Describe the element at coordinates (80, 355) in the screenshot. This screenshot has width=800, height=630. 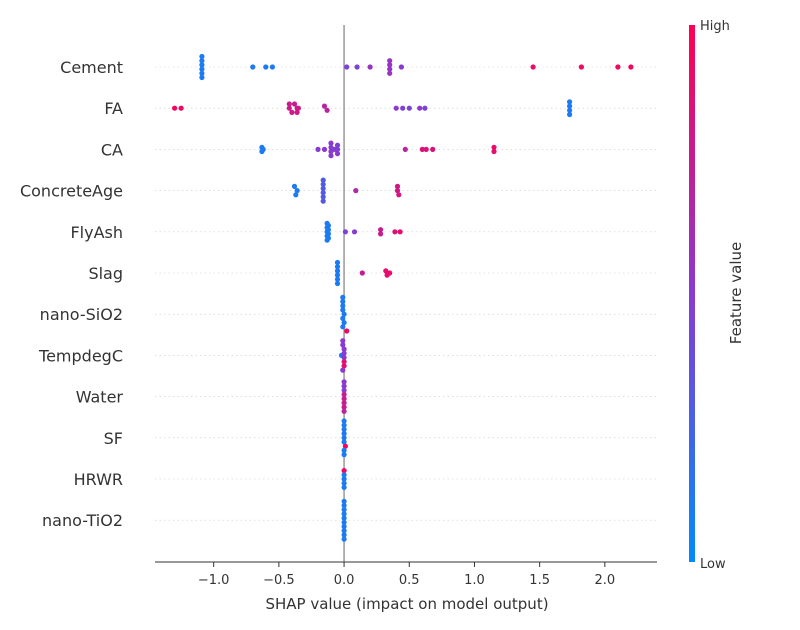
I see `feature-label: TempdegC` at that location.